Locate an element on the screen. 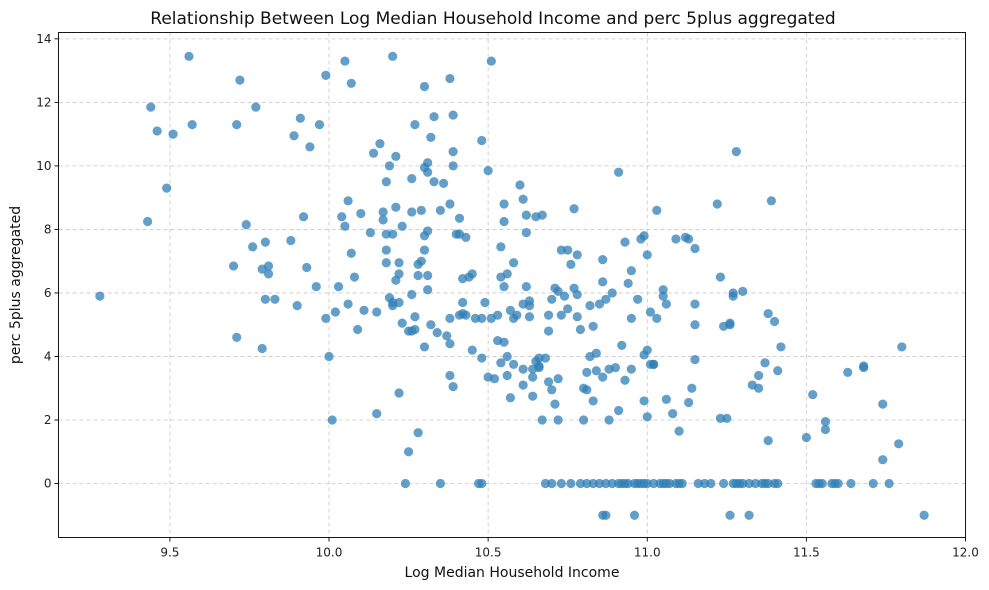  x-tick-label: 11.5 is located at coordinates (806, 553).